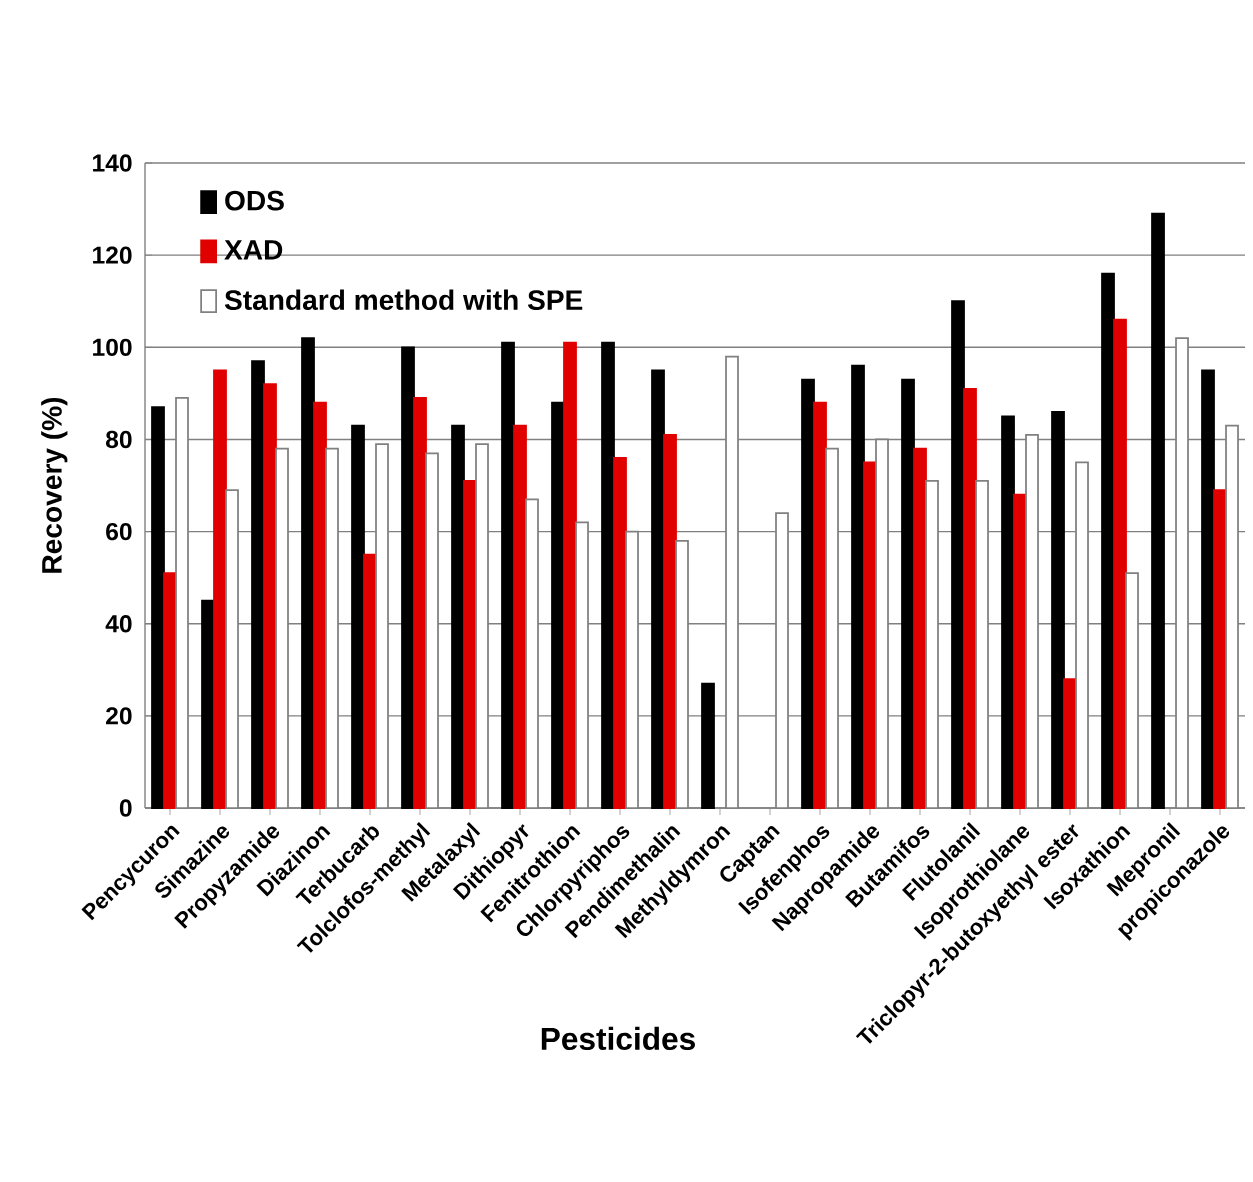  Describe the element at coordinates (112, 347) in the screenshot. I see `y-tick-label: 100` at that location.